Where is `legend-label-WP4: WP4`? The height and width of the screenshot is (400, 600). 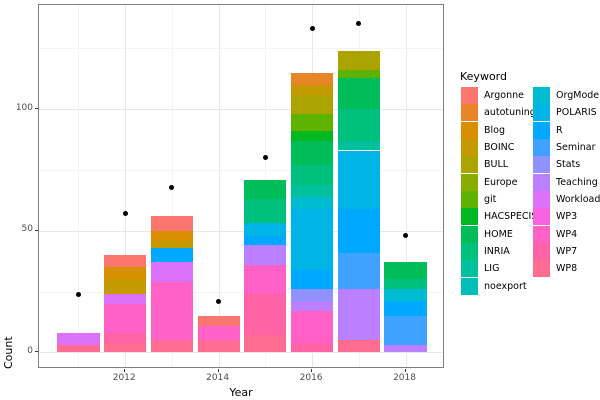 legend-label-WP4: WP4 is located at coordinates (567, 234).